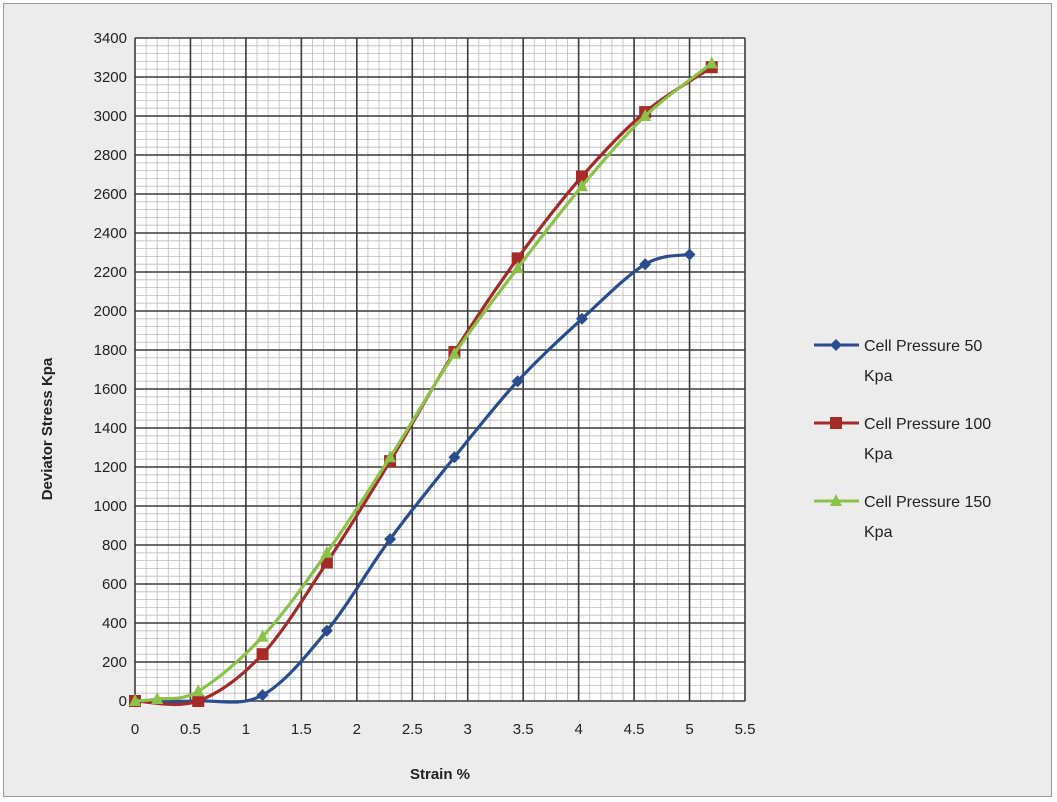  Describe the element at coordinates (114, 545) in the screenshot. I see `y-tick-label: 800` at that location.